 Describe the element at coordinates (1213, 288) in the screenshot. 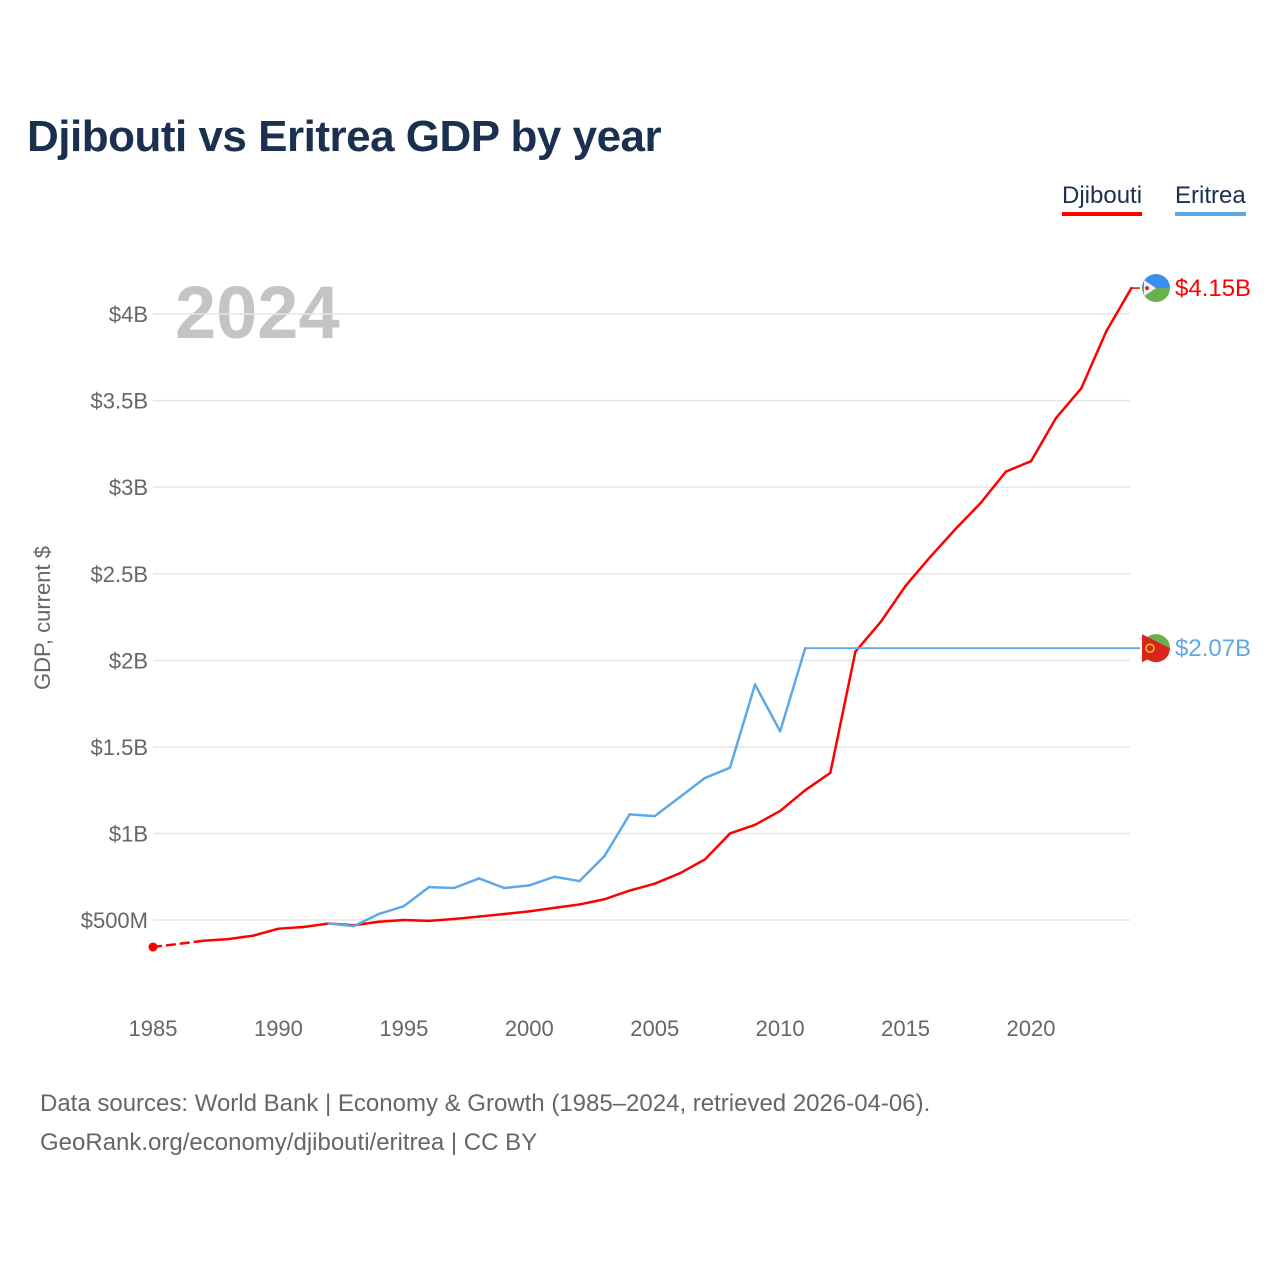

I see `djibouti-end-label: $4.15B` at that location.